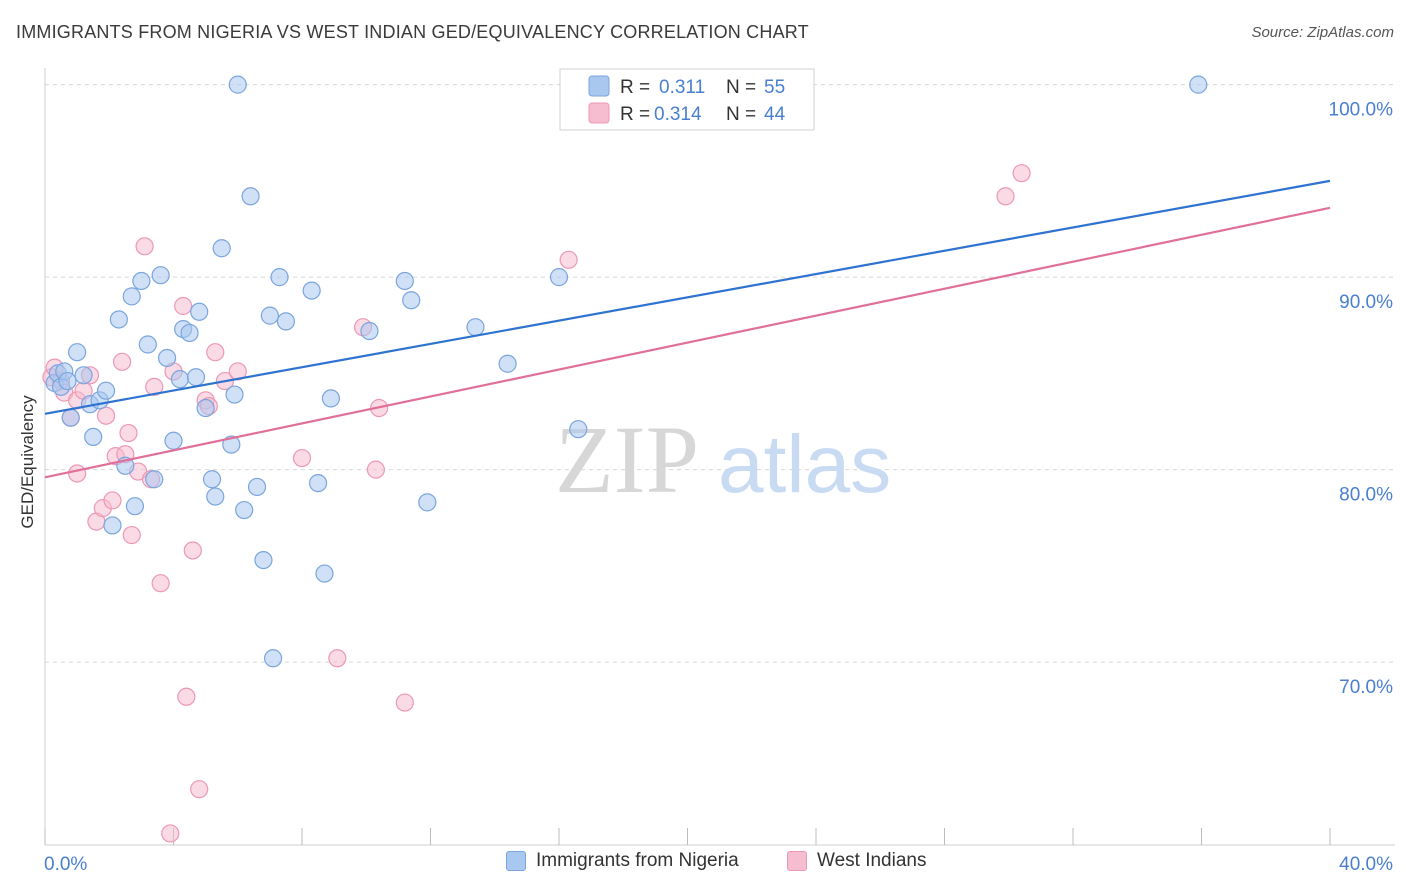 The width and height of the screenshot is (1406, 892). What do you see at coordinates (682, 87) in the screenshot?
I see `legend-r-value: 0.311` at bounding box center [682, 87].